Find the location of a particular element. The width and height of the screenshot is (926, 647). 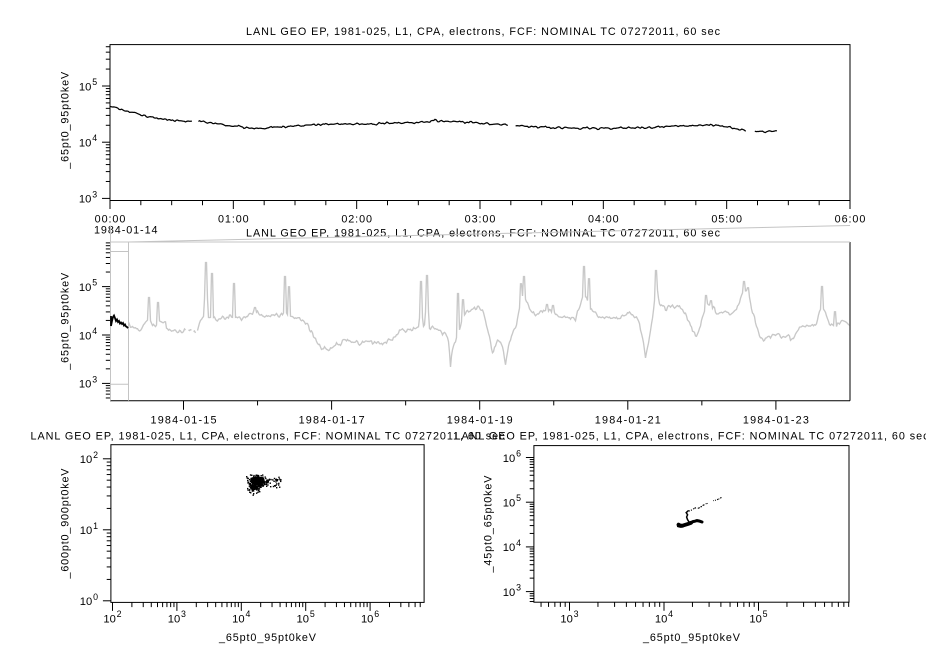

svg-text: 04:00 is located at coordinates (603, 219).